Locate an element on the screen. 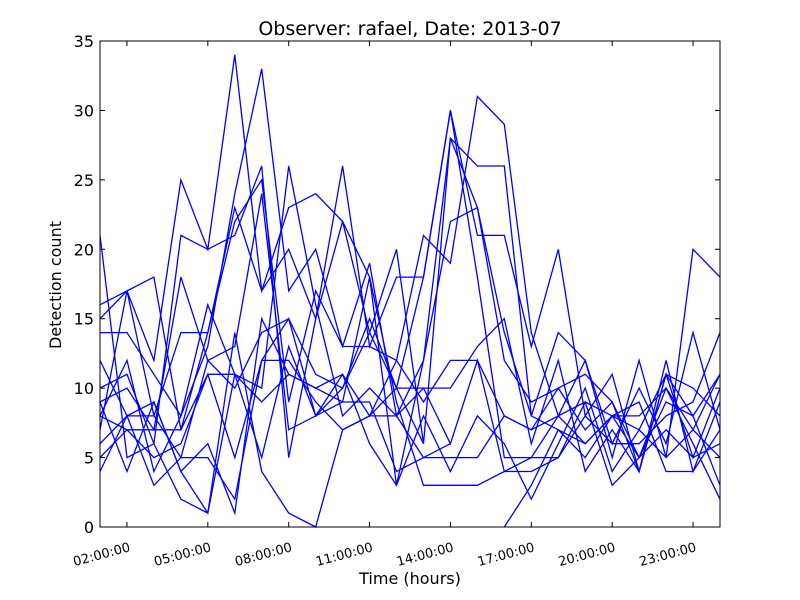 This screenshot has width=800, height=600. chart-title: Observer: rafael, Date: 2013-07 is located at coordinates (409, 29).